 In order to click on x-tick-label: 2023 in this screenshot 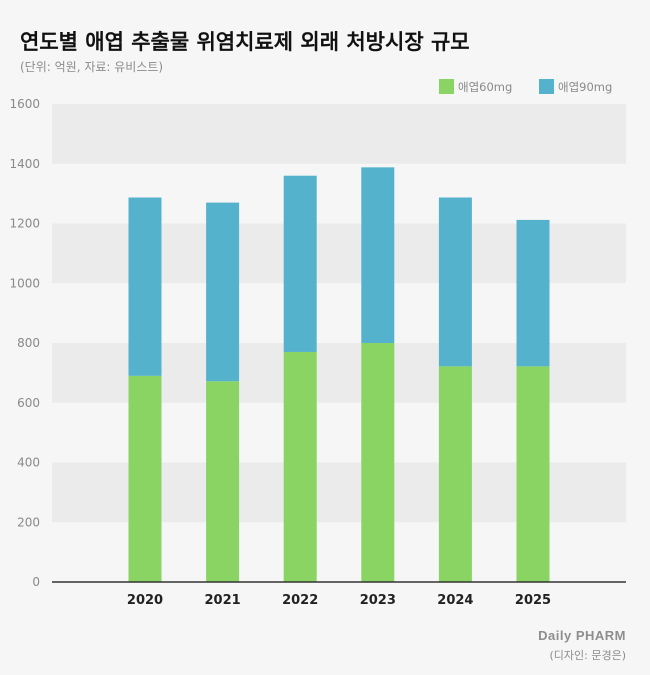, I will do `click(378, 600)`.